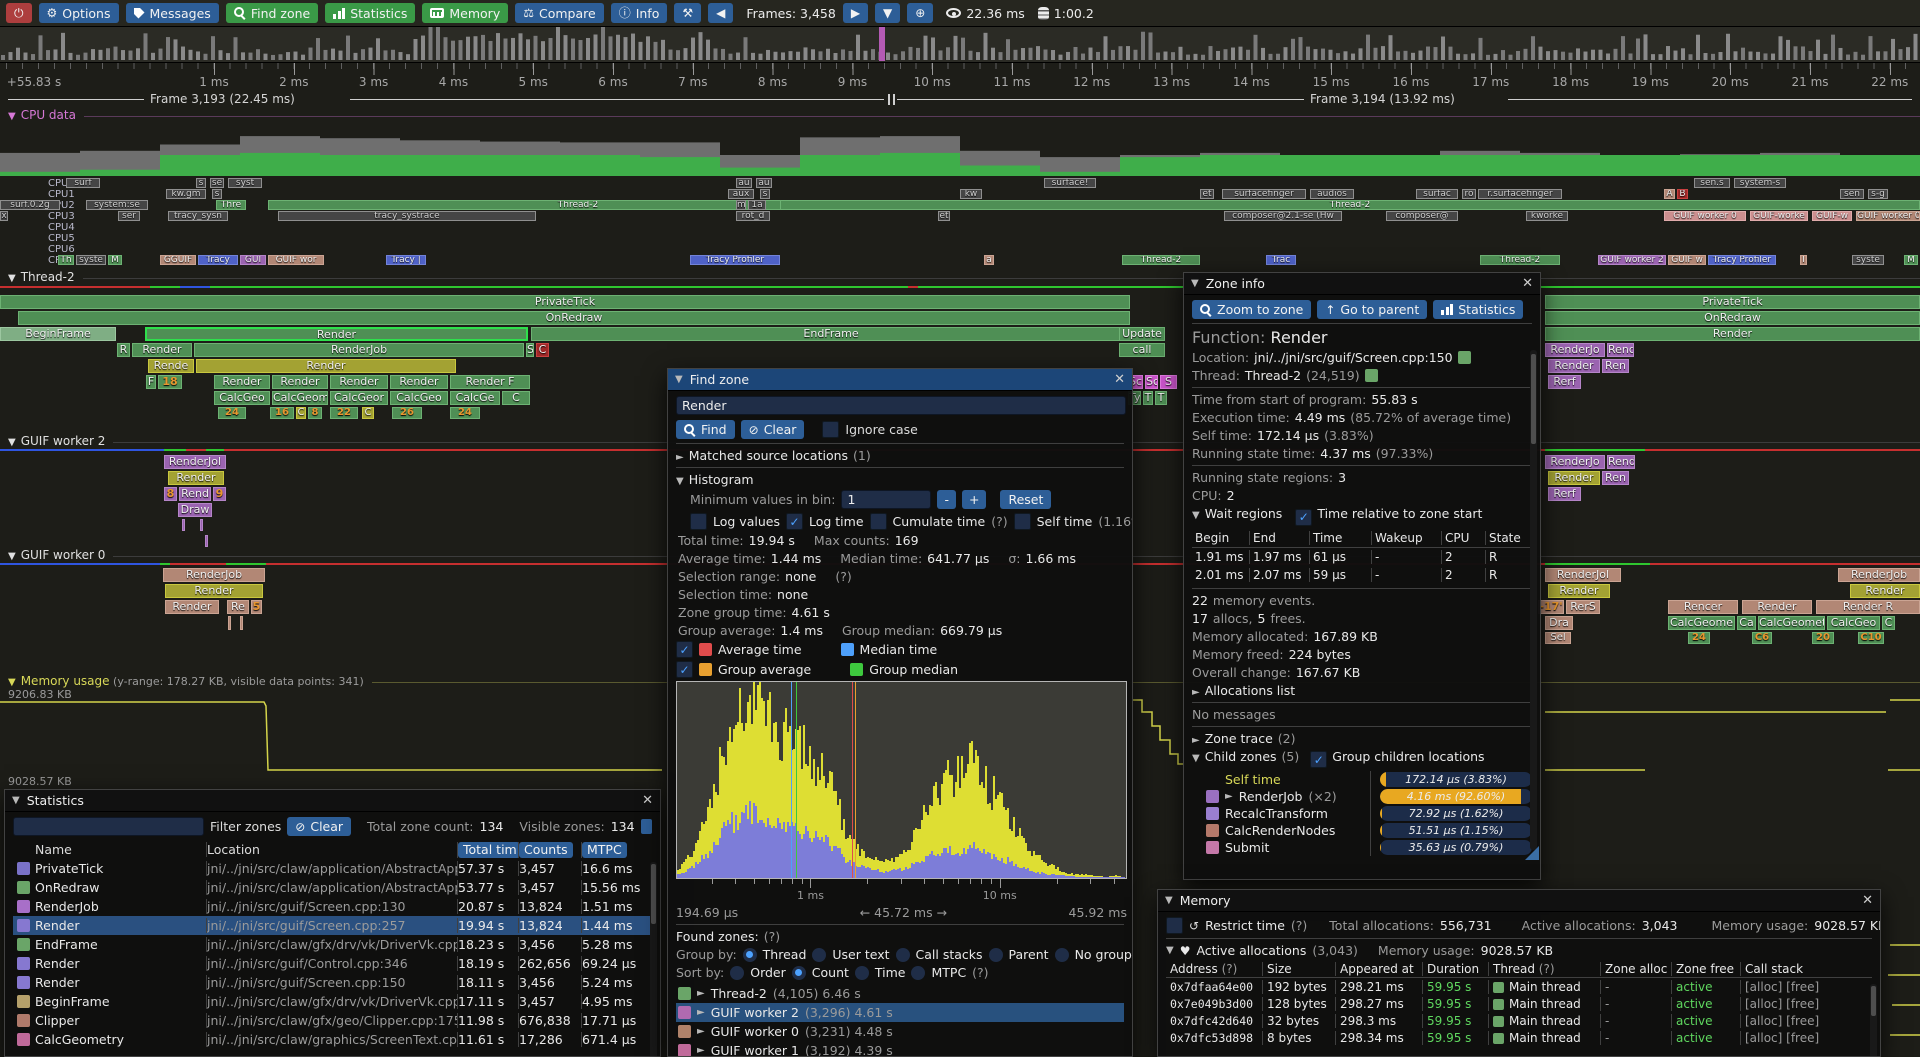 The height and width of the screenshot is (1057, 1920). Describe the element at coordinates (900, 1012) in the screenshot. I see `found-zone-group: ► GUIF worker 2 (3,296) 4.61 s` at that location.